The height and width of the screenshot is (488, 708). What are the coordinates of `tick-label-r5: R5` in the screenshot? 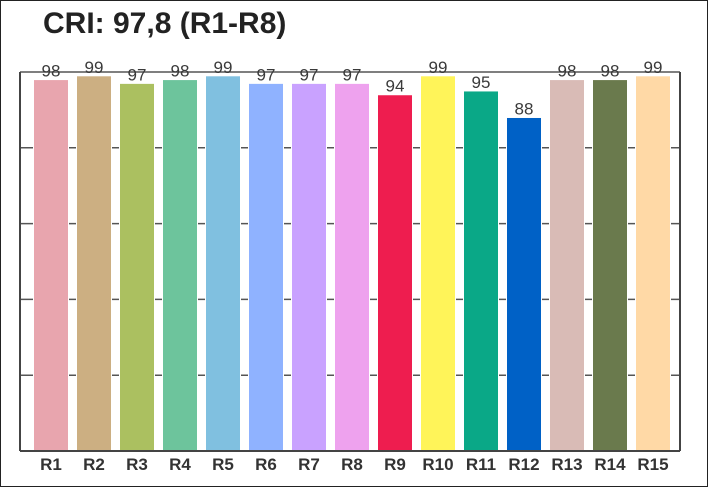 It's located at (223, 464).